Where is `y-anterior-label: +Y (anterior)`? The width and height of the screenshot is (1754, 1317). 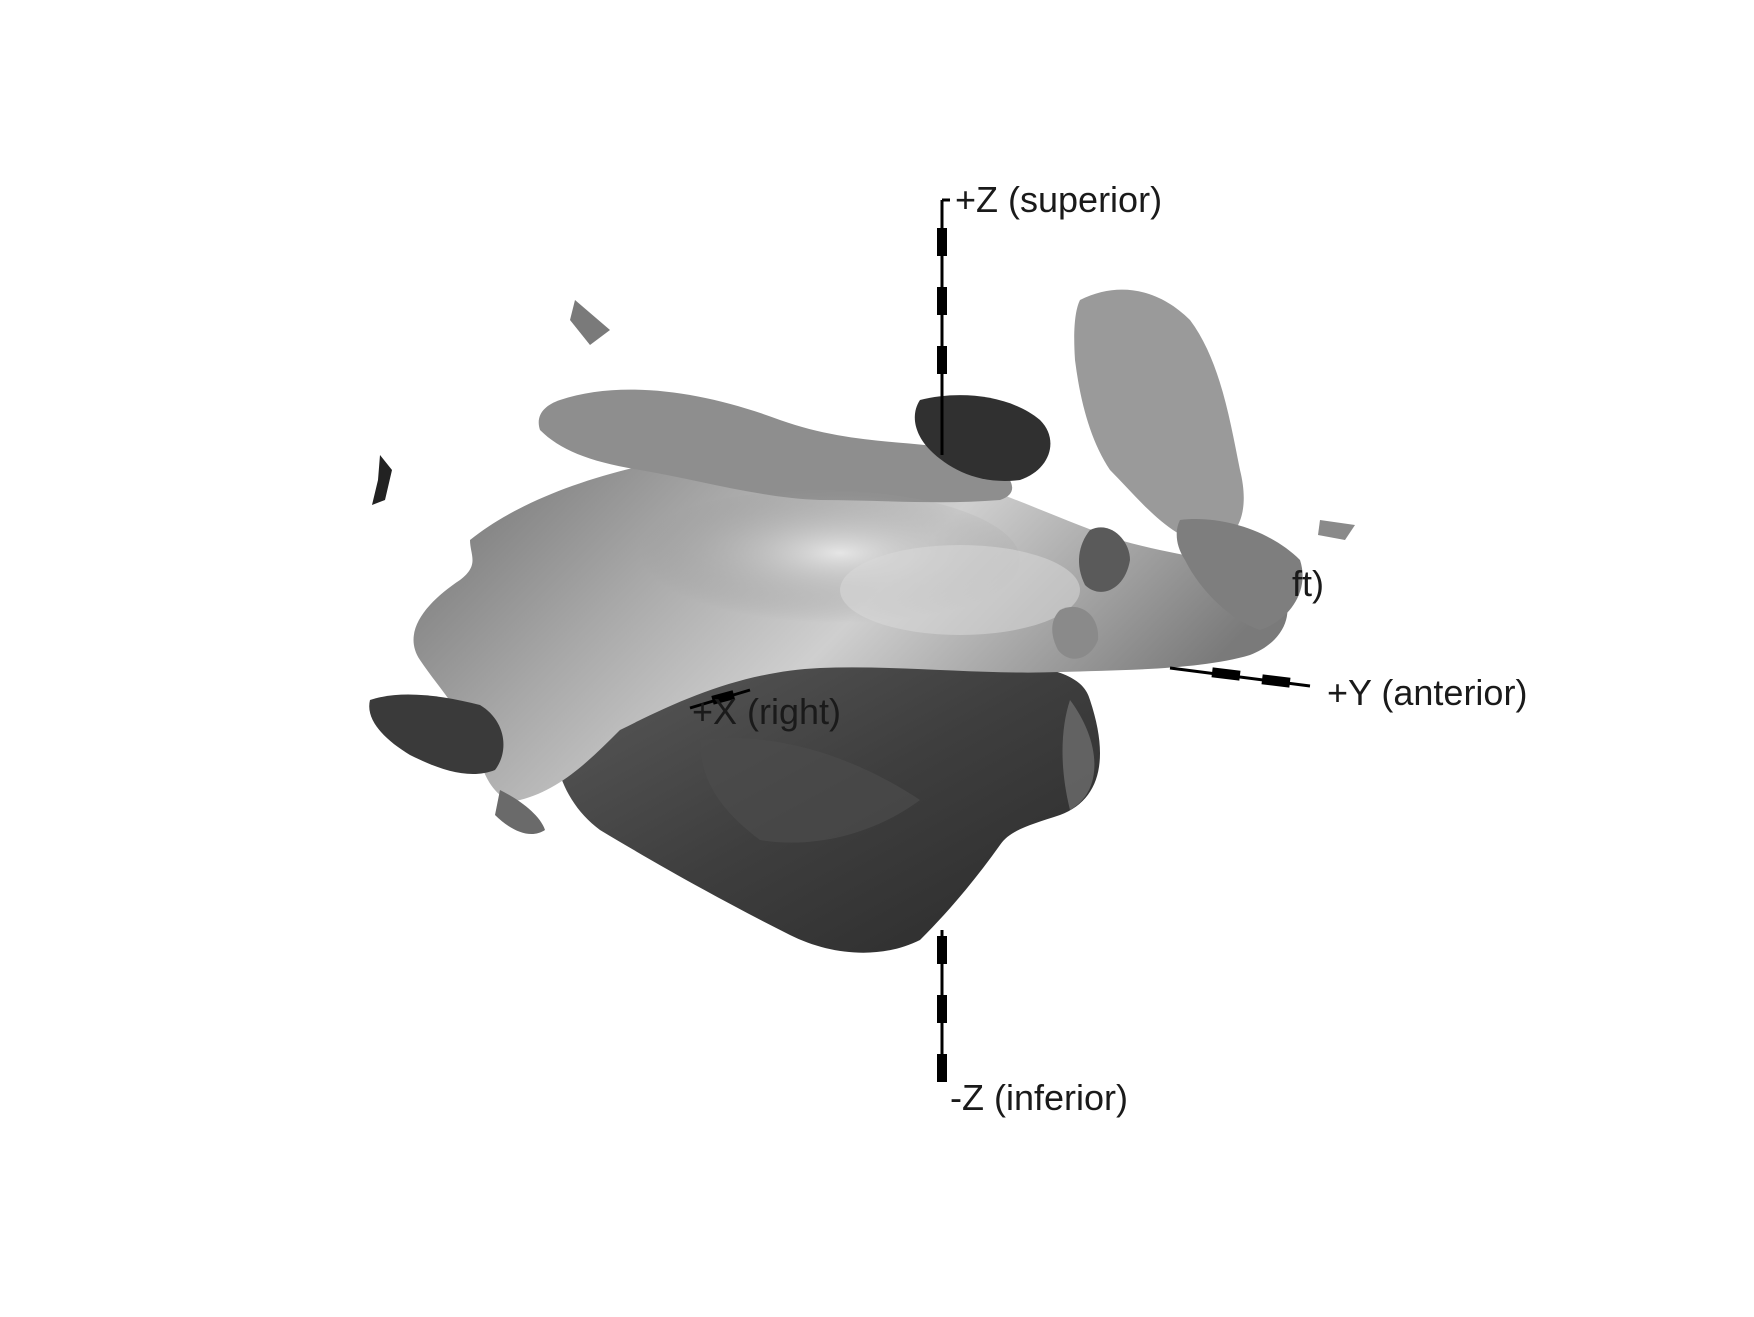
y-anterior-label: +Y (anterior) is located at coordinates (1427, 692).